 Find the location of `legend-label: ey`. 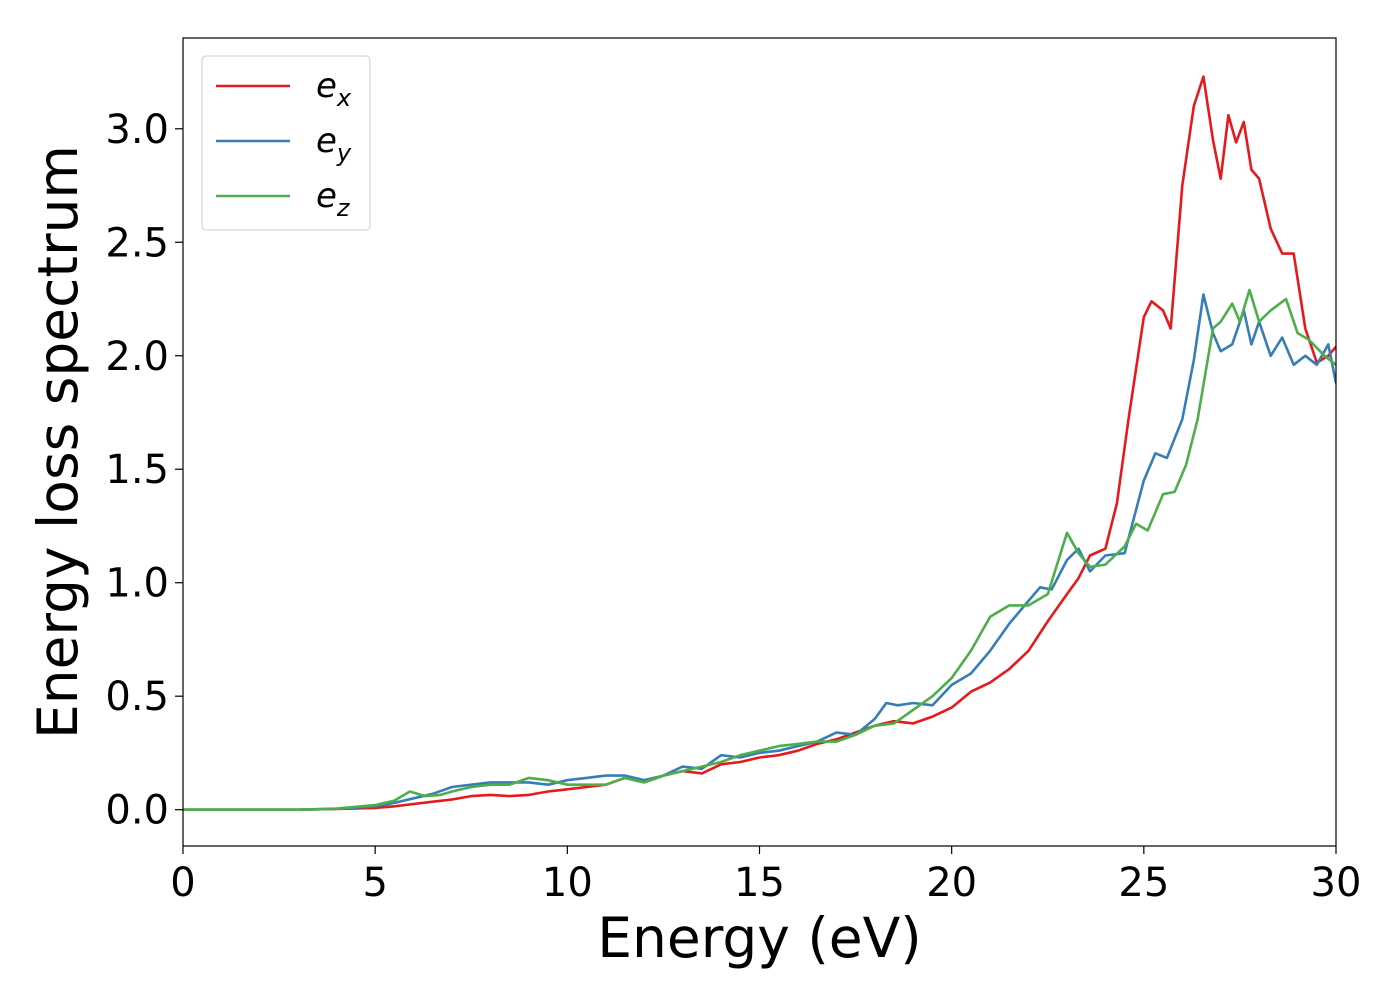

legend-label: ey is located at coordinates (334, 144).